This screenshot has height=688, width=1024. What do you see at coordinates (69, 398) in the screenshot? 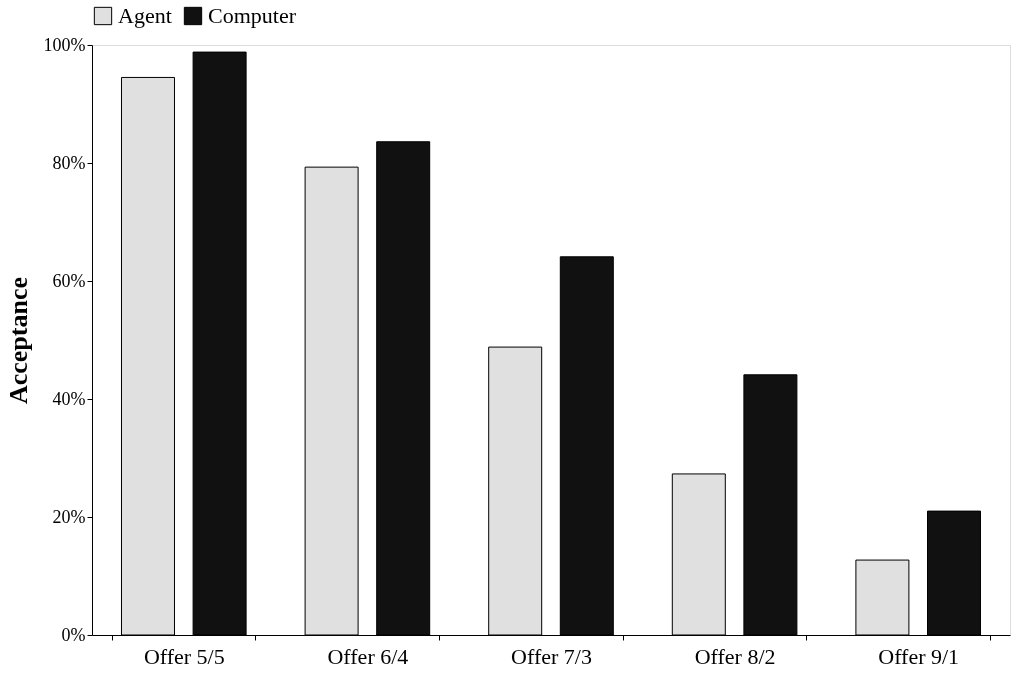
I see `y-tick-label: 40%` at bounding box center [69, 398].